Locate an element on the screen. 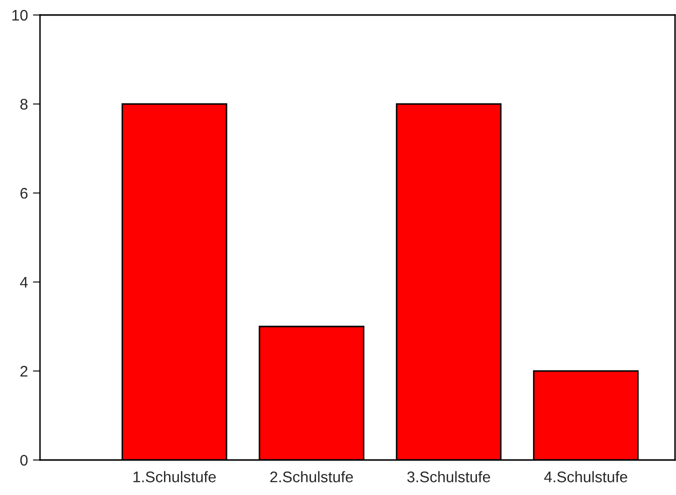  x-tick-label: 4.Schulstufe is located at coordinates (586, 476).